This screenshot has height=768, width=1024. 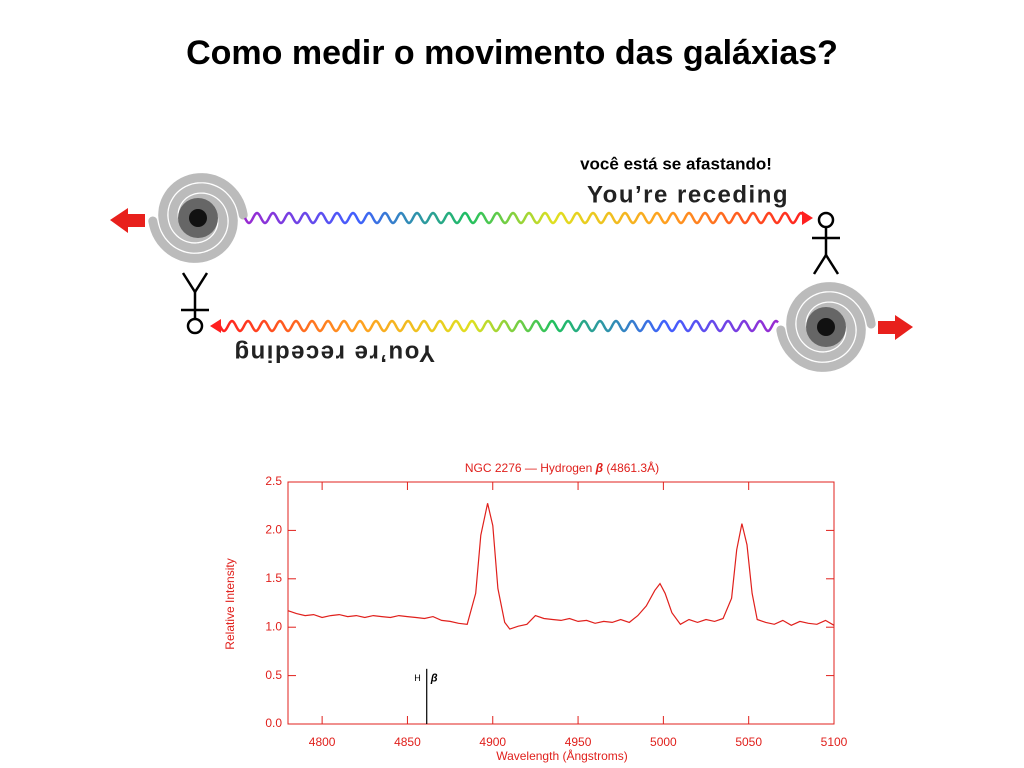 What do you see at coordinates (230, 603) in the screenshot?
I see `y-axis-label: Relative Intensity` at bounding box center [230, 603].